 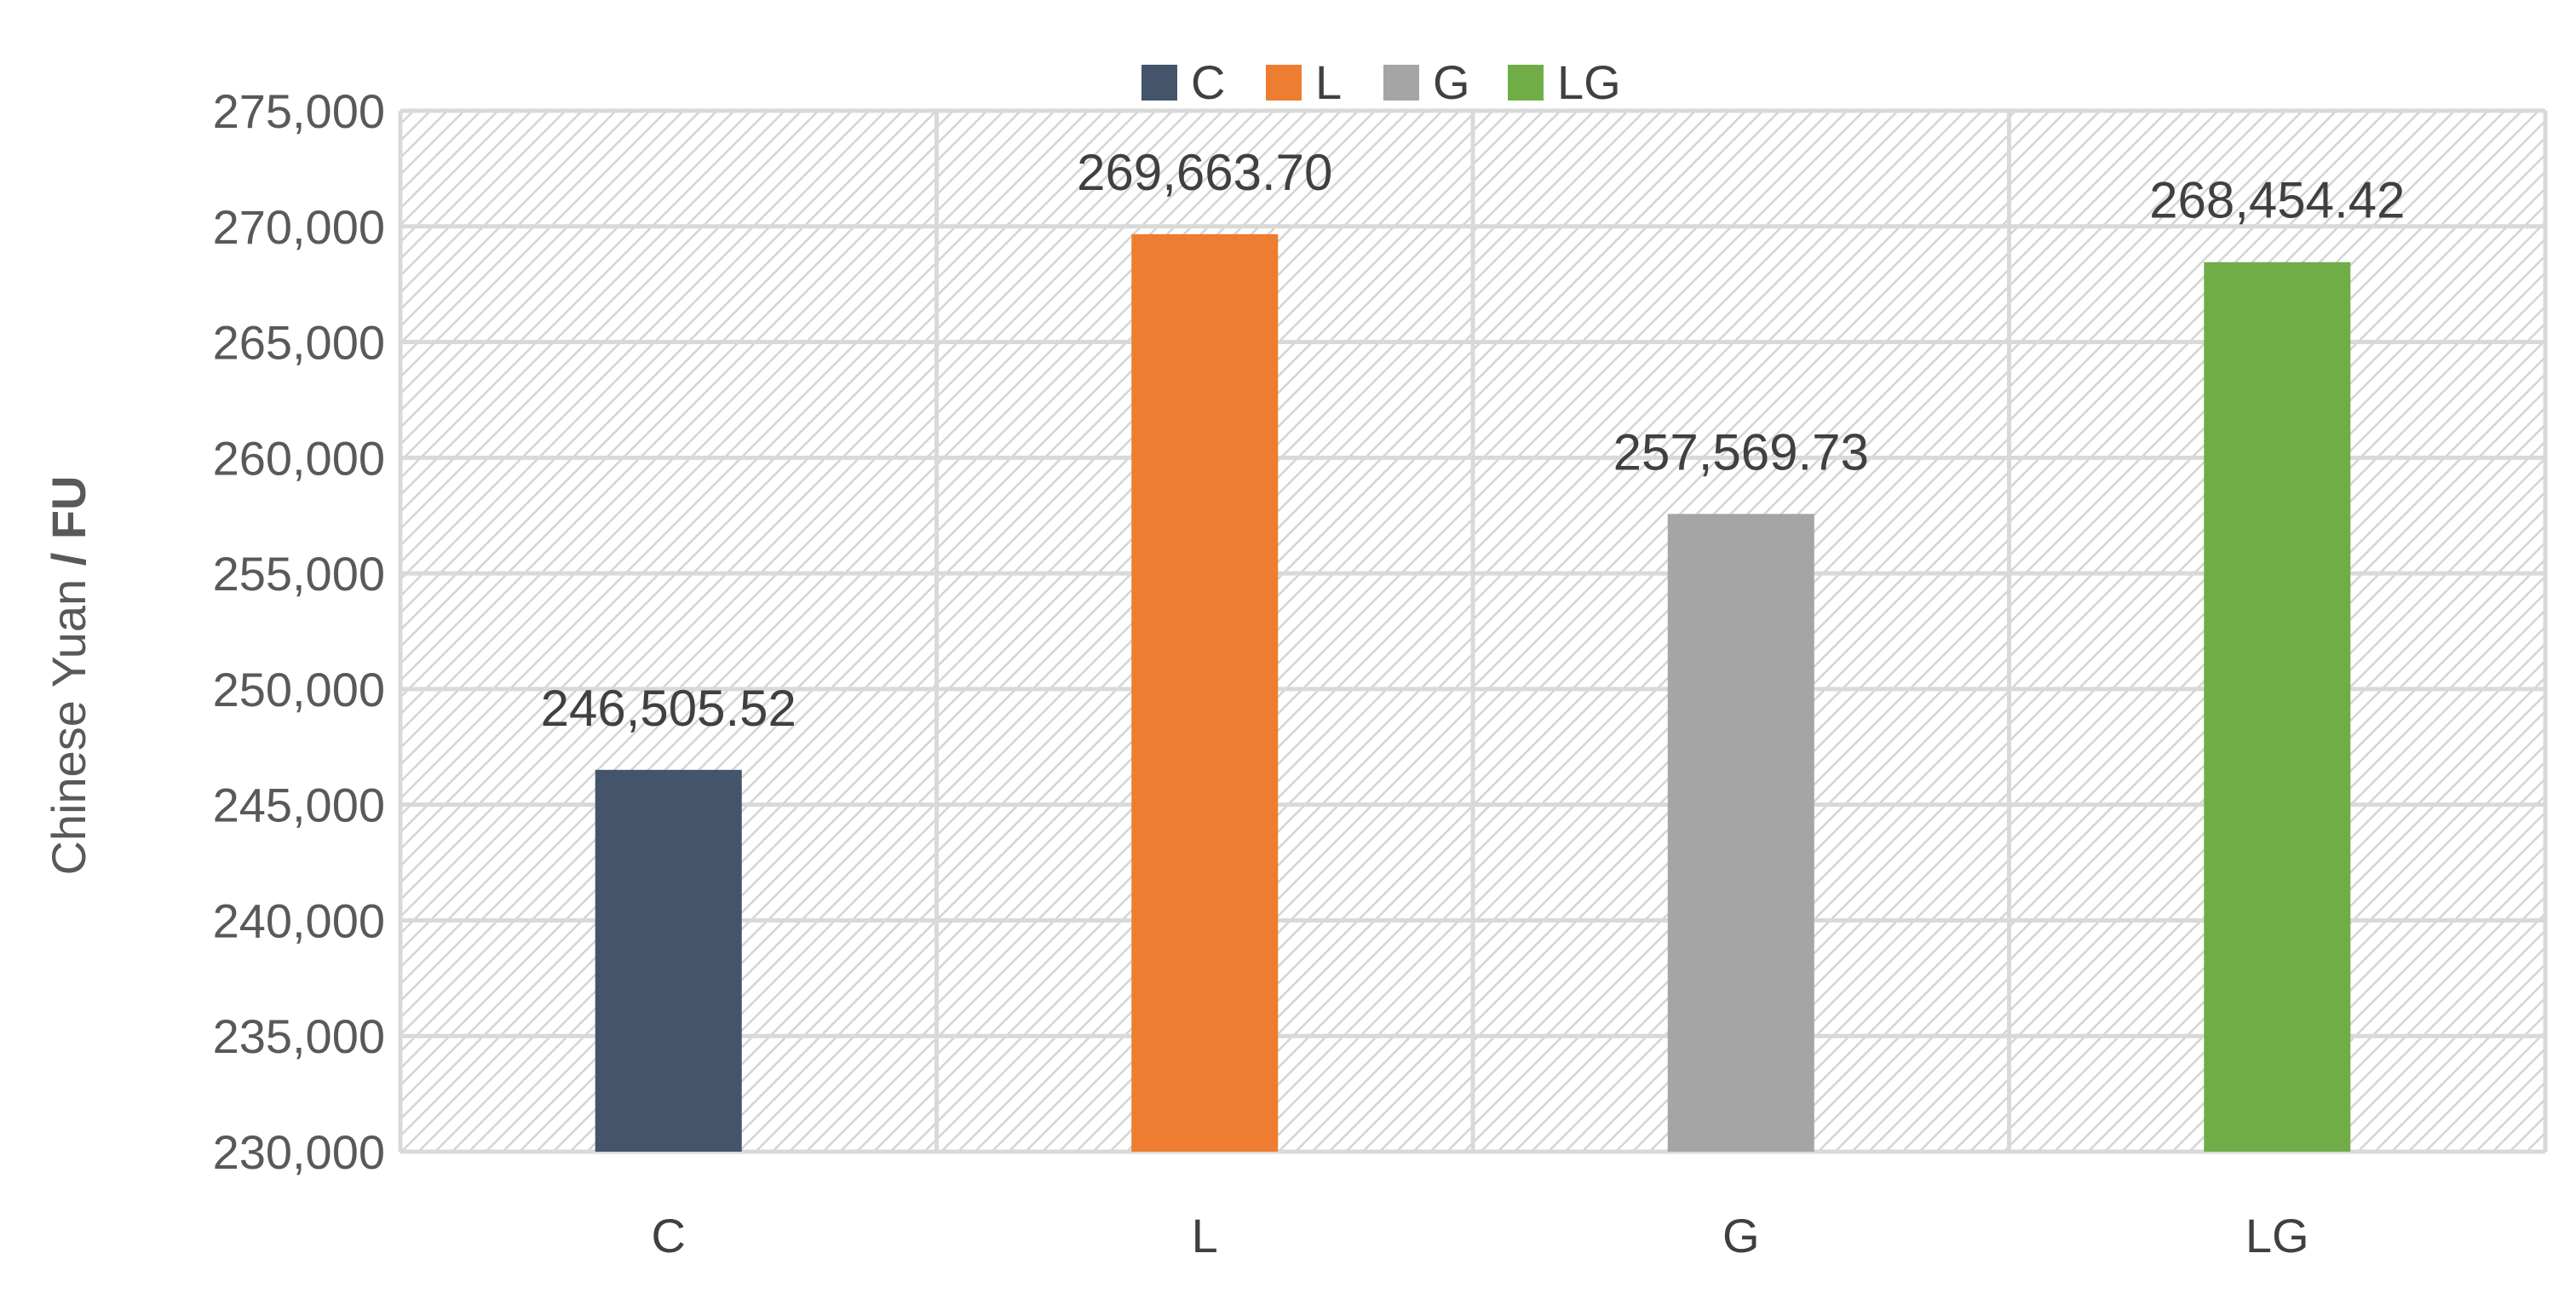 What do you see at coordinates (299, 689) in the screenshot?
I see `y-tick-label: 250,000` at bounding box center [299, 689].